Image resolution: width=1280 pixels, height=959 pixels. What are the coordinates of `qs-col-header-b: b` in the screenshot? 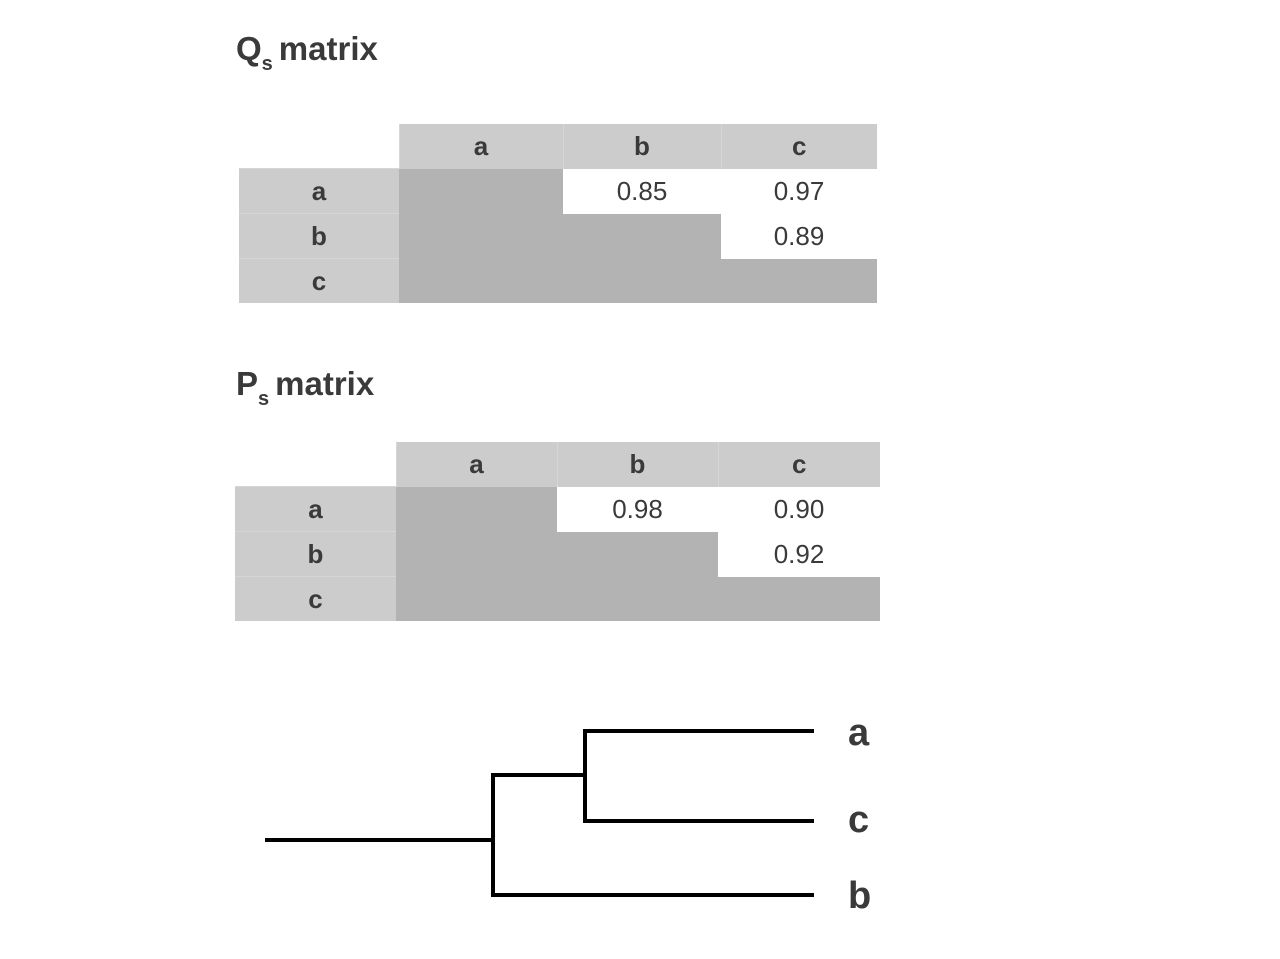 It's located at (641, 146).